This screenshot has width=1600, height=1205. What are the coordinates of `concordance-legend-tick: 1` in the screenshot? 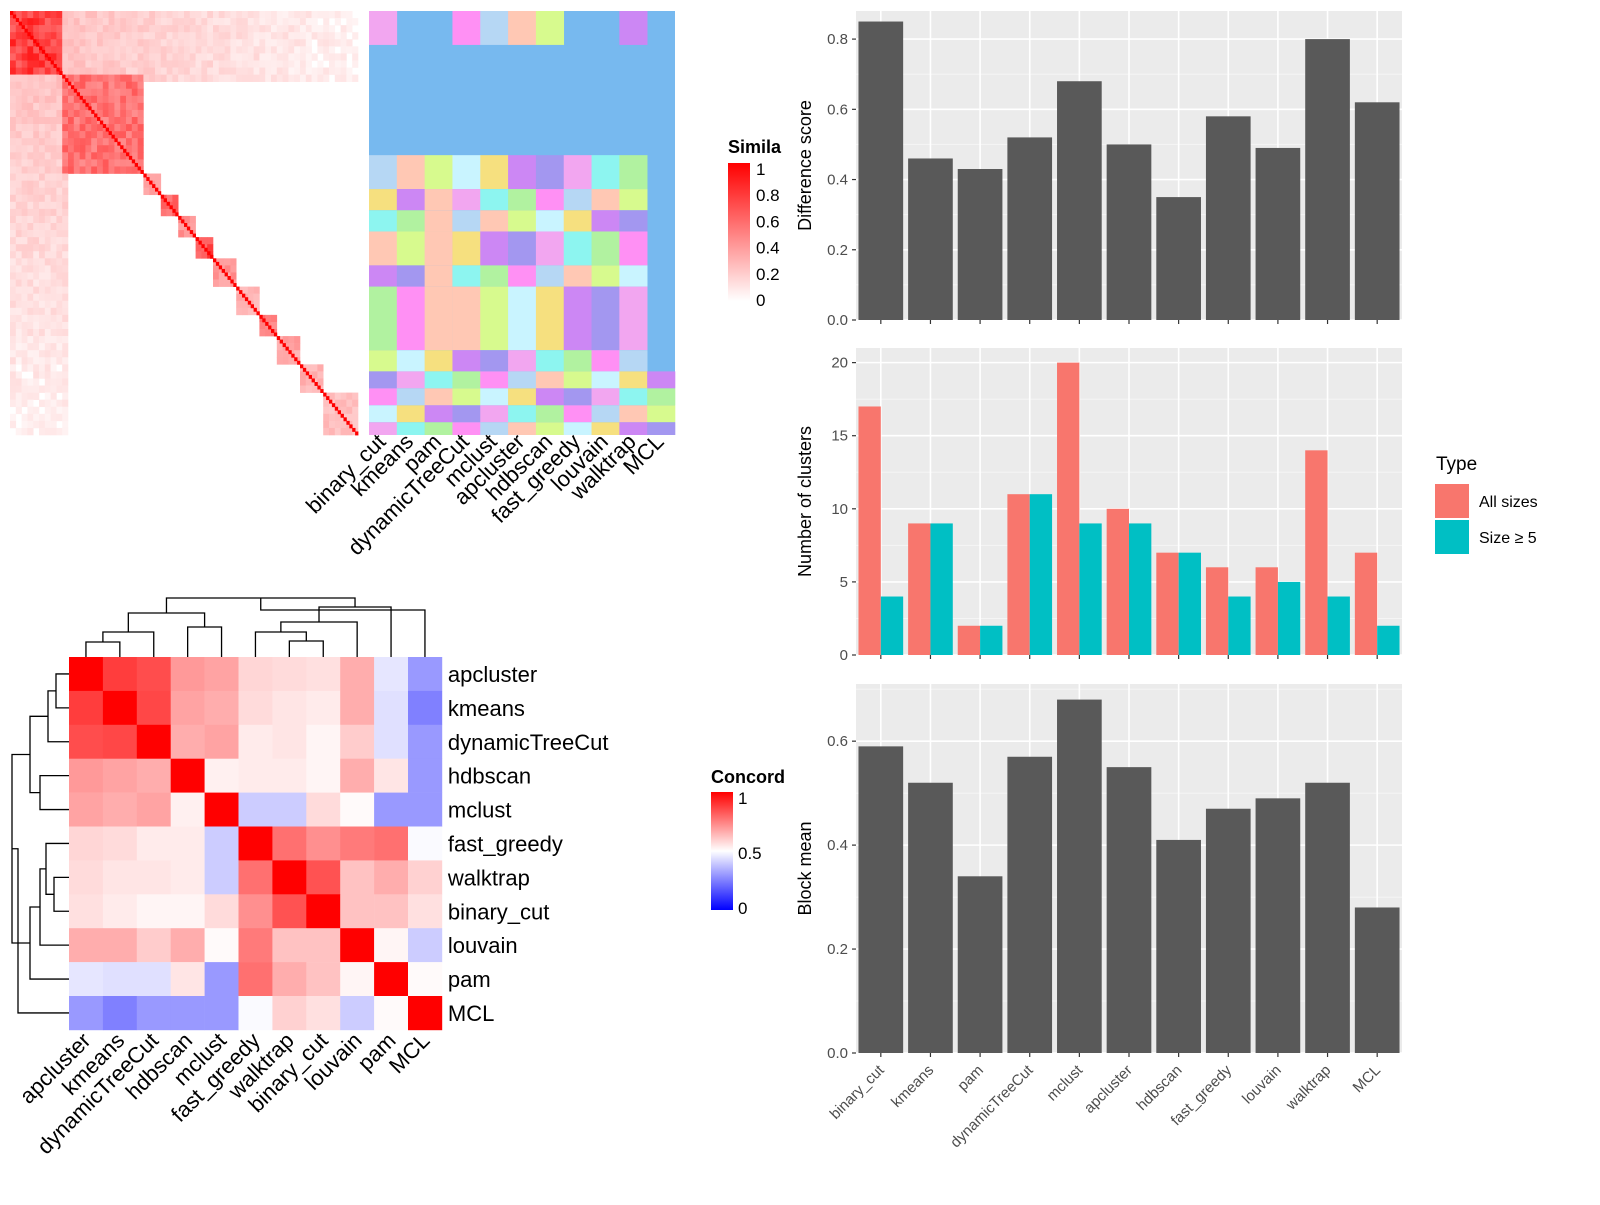 It's located at (742, 798).